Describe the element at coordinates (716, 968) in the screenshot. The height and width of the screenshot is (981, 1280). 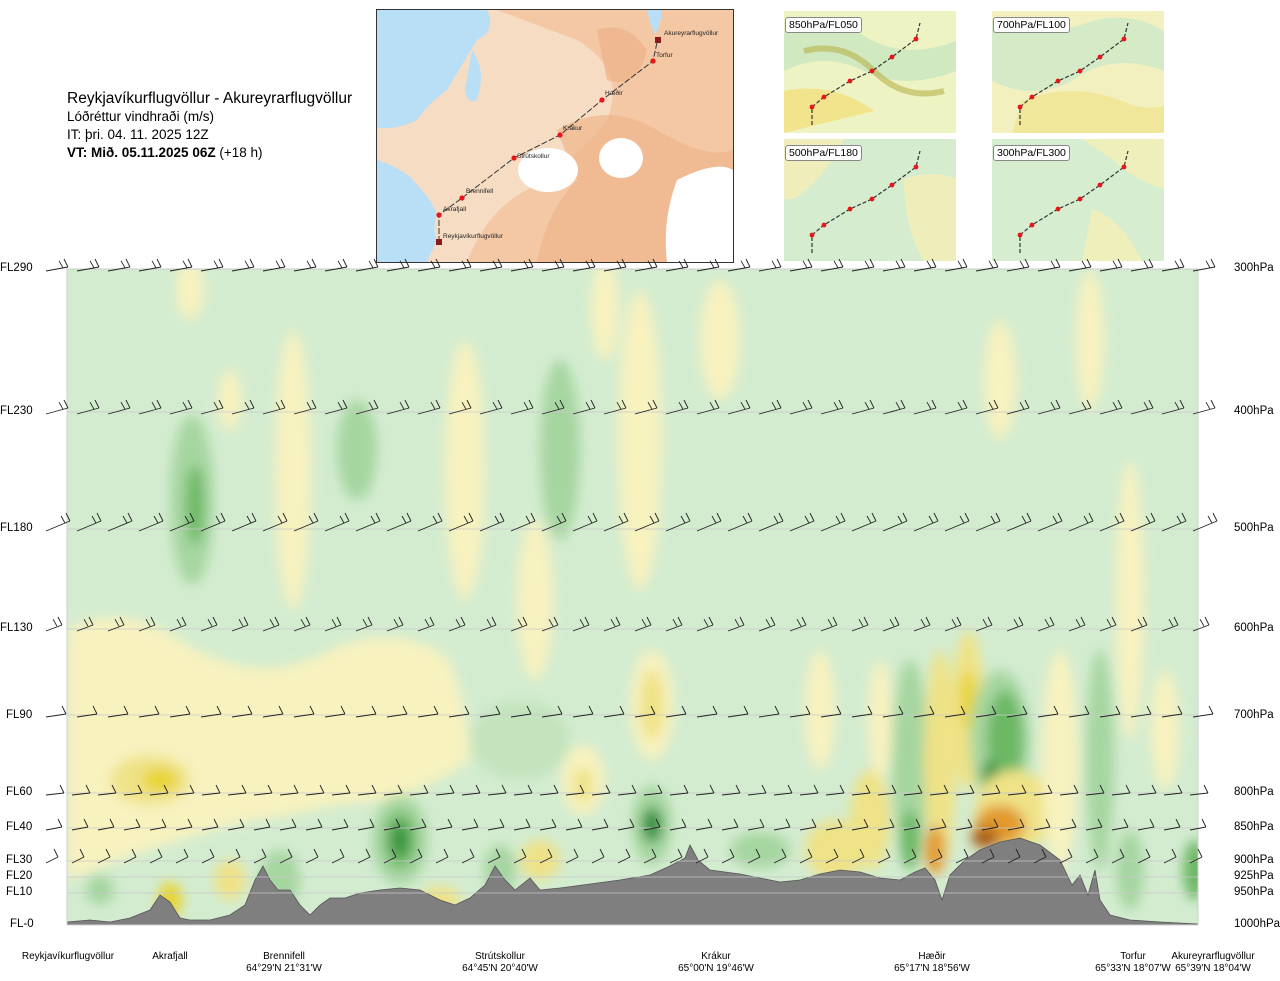
I see `x-location-krakur-coords: 65°00'N 19°46'W` at that location.